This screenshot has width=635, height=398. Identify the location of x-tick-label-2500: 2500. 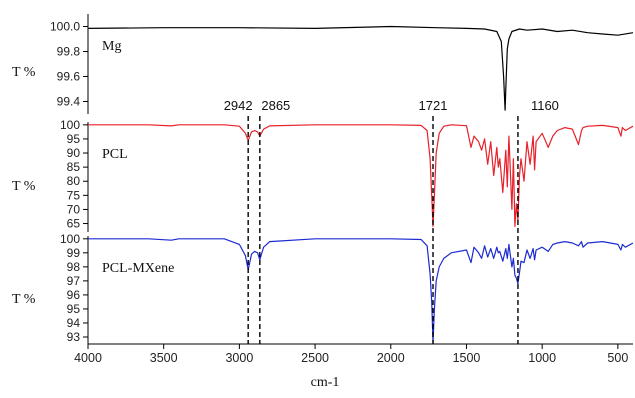
(315, 358).